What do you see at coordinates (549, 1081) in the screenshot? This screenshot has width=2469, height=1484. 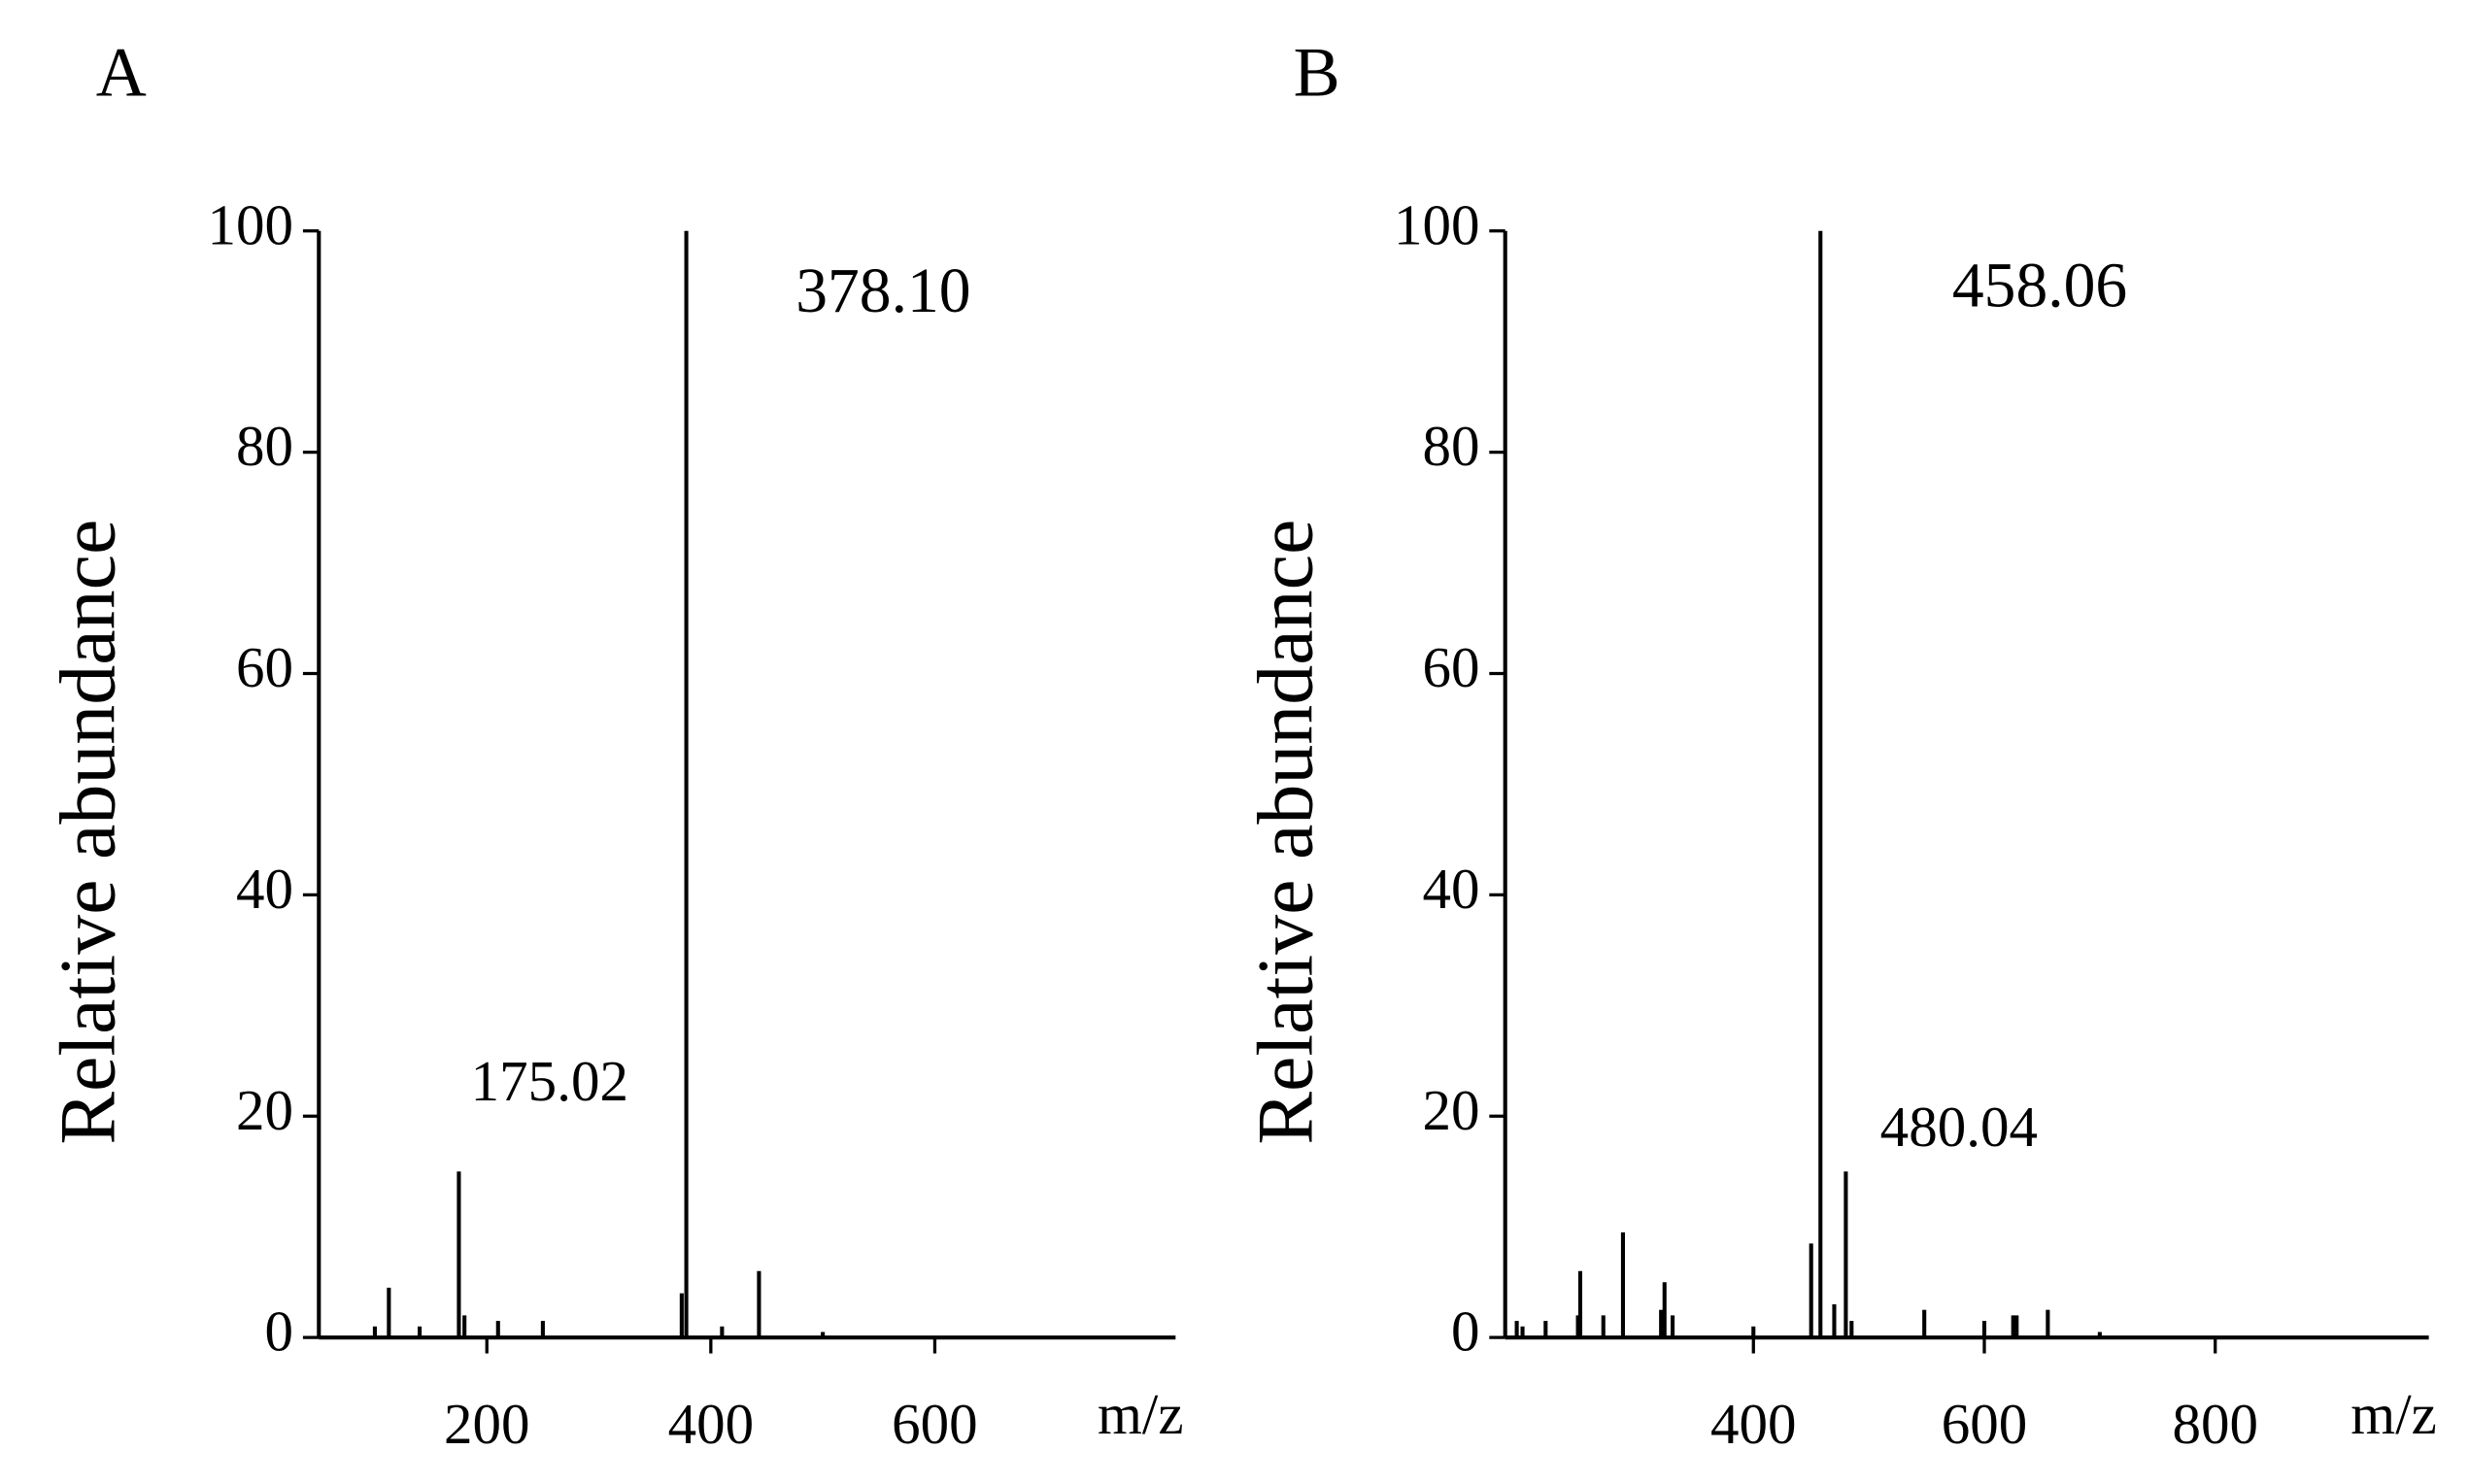 I see `peak-annotation: 175.02` at bounding box center [549, 1081].